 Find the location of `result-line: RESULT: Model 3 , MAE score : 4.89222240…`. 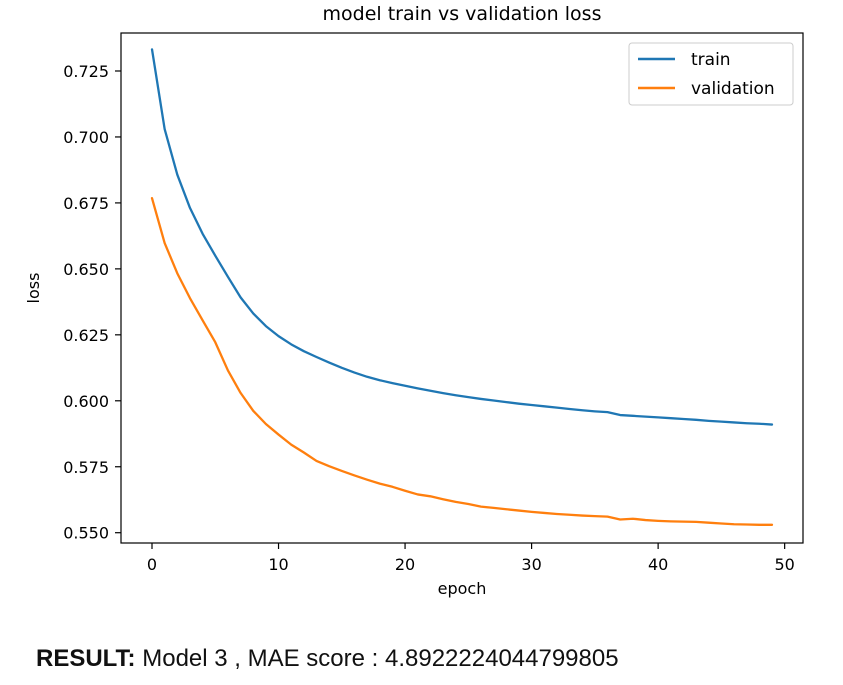

result-line: RESULT: Model 3 , MAE score : 4.89222240… is located at coordinates (327, 659).